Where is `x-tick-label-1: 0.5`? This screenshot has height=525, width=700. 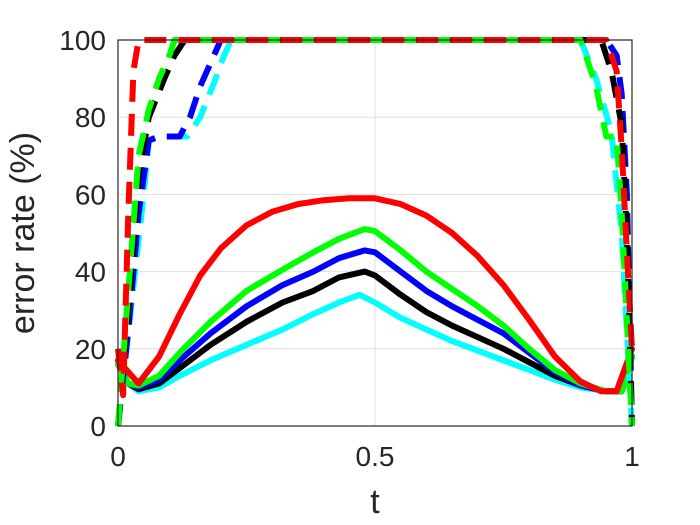
x-tick-label-1: 0.5 is located at coordinates (375, 456).